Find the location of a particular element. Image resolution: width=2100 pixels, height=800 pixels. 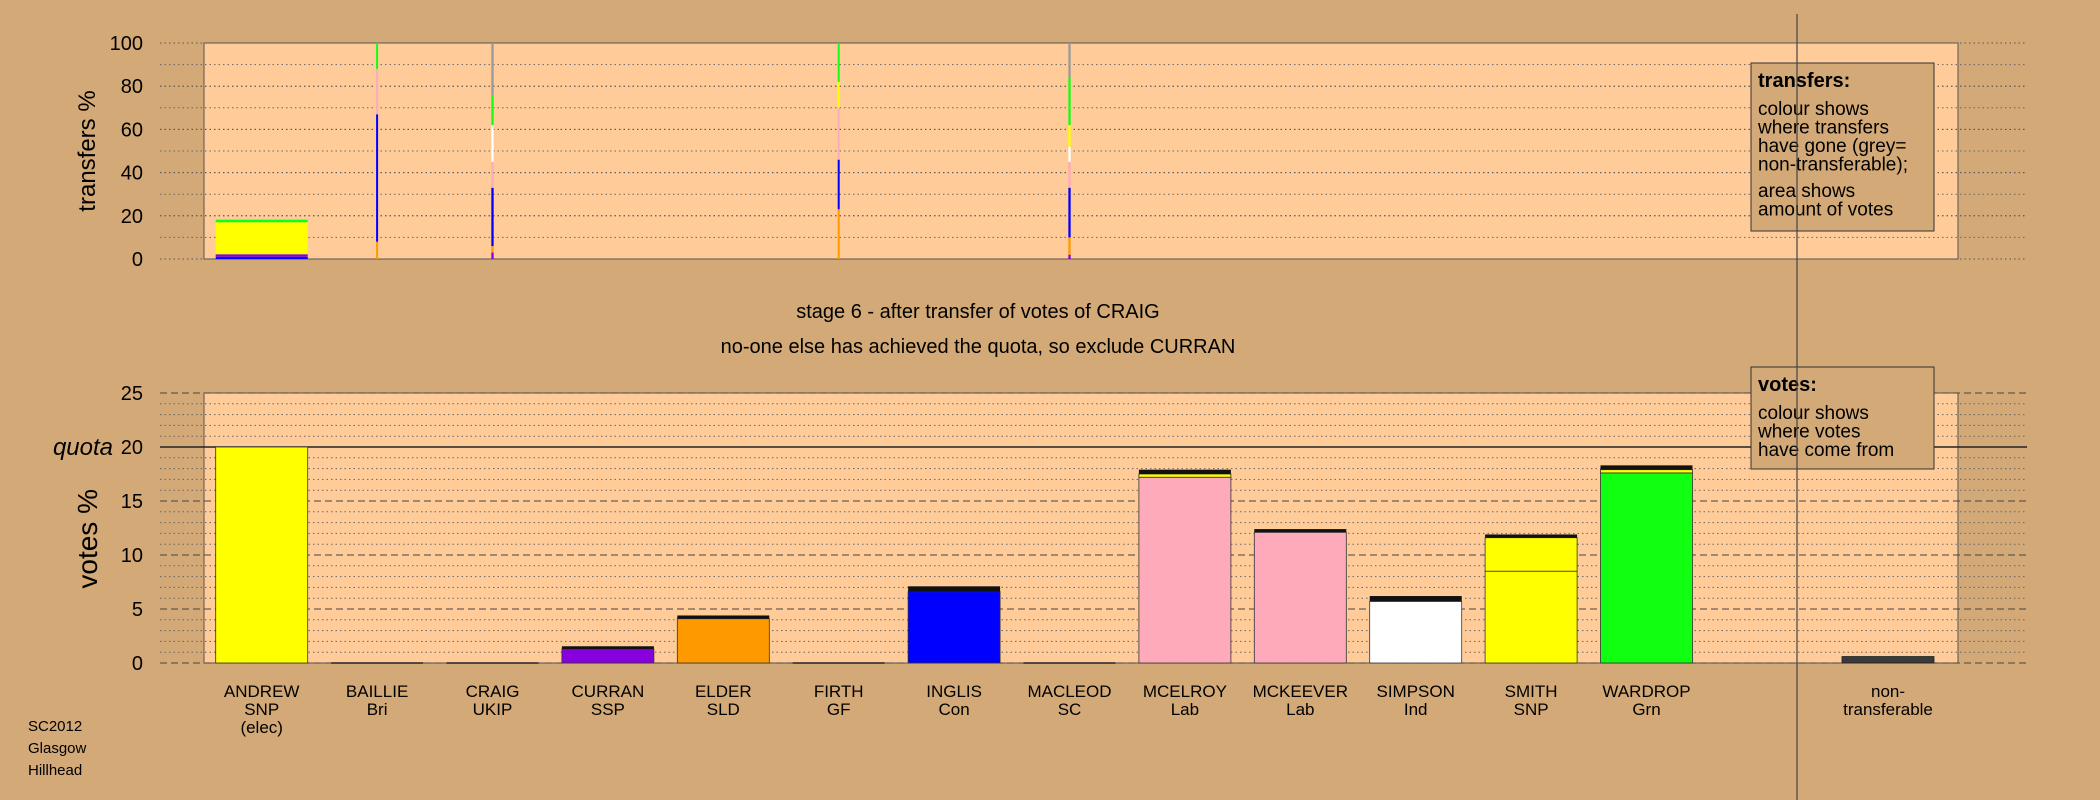

candidate-party: SSP is located at coordinates (608, 709).